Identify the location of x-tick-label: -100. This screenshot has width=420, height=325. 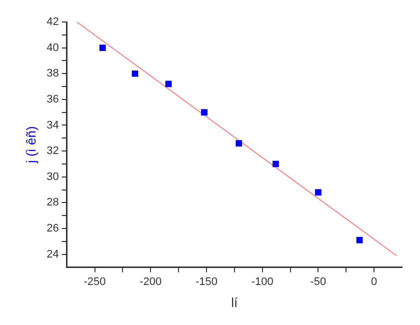
(262, 282).